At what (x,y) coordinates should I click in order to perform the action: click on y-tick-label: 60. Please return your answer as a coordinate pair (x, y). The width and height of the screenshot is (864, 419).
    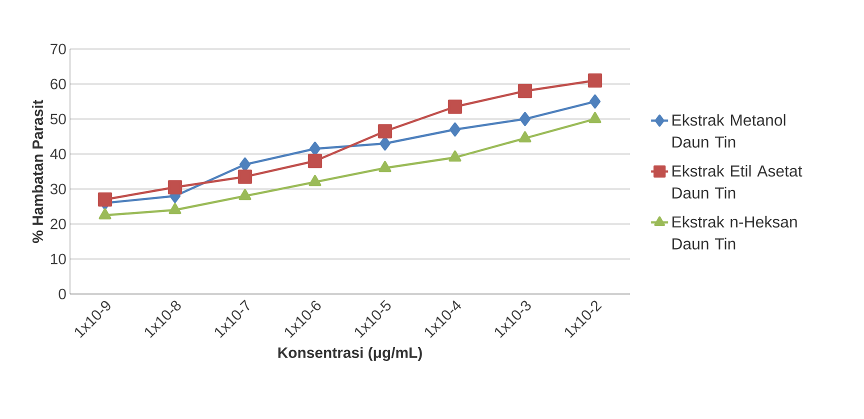
    Looking at the image, I should click on (58, 84).